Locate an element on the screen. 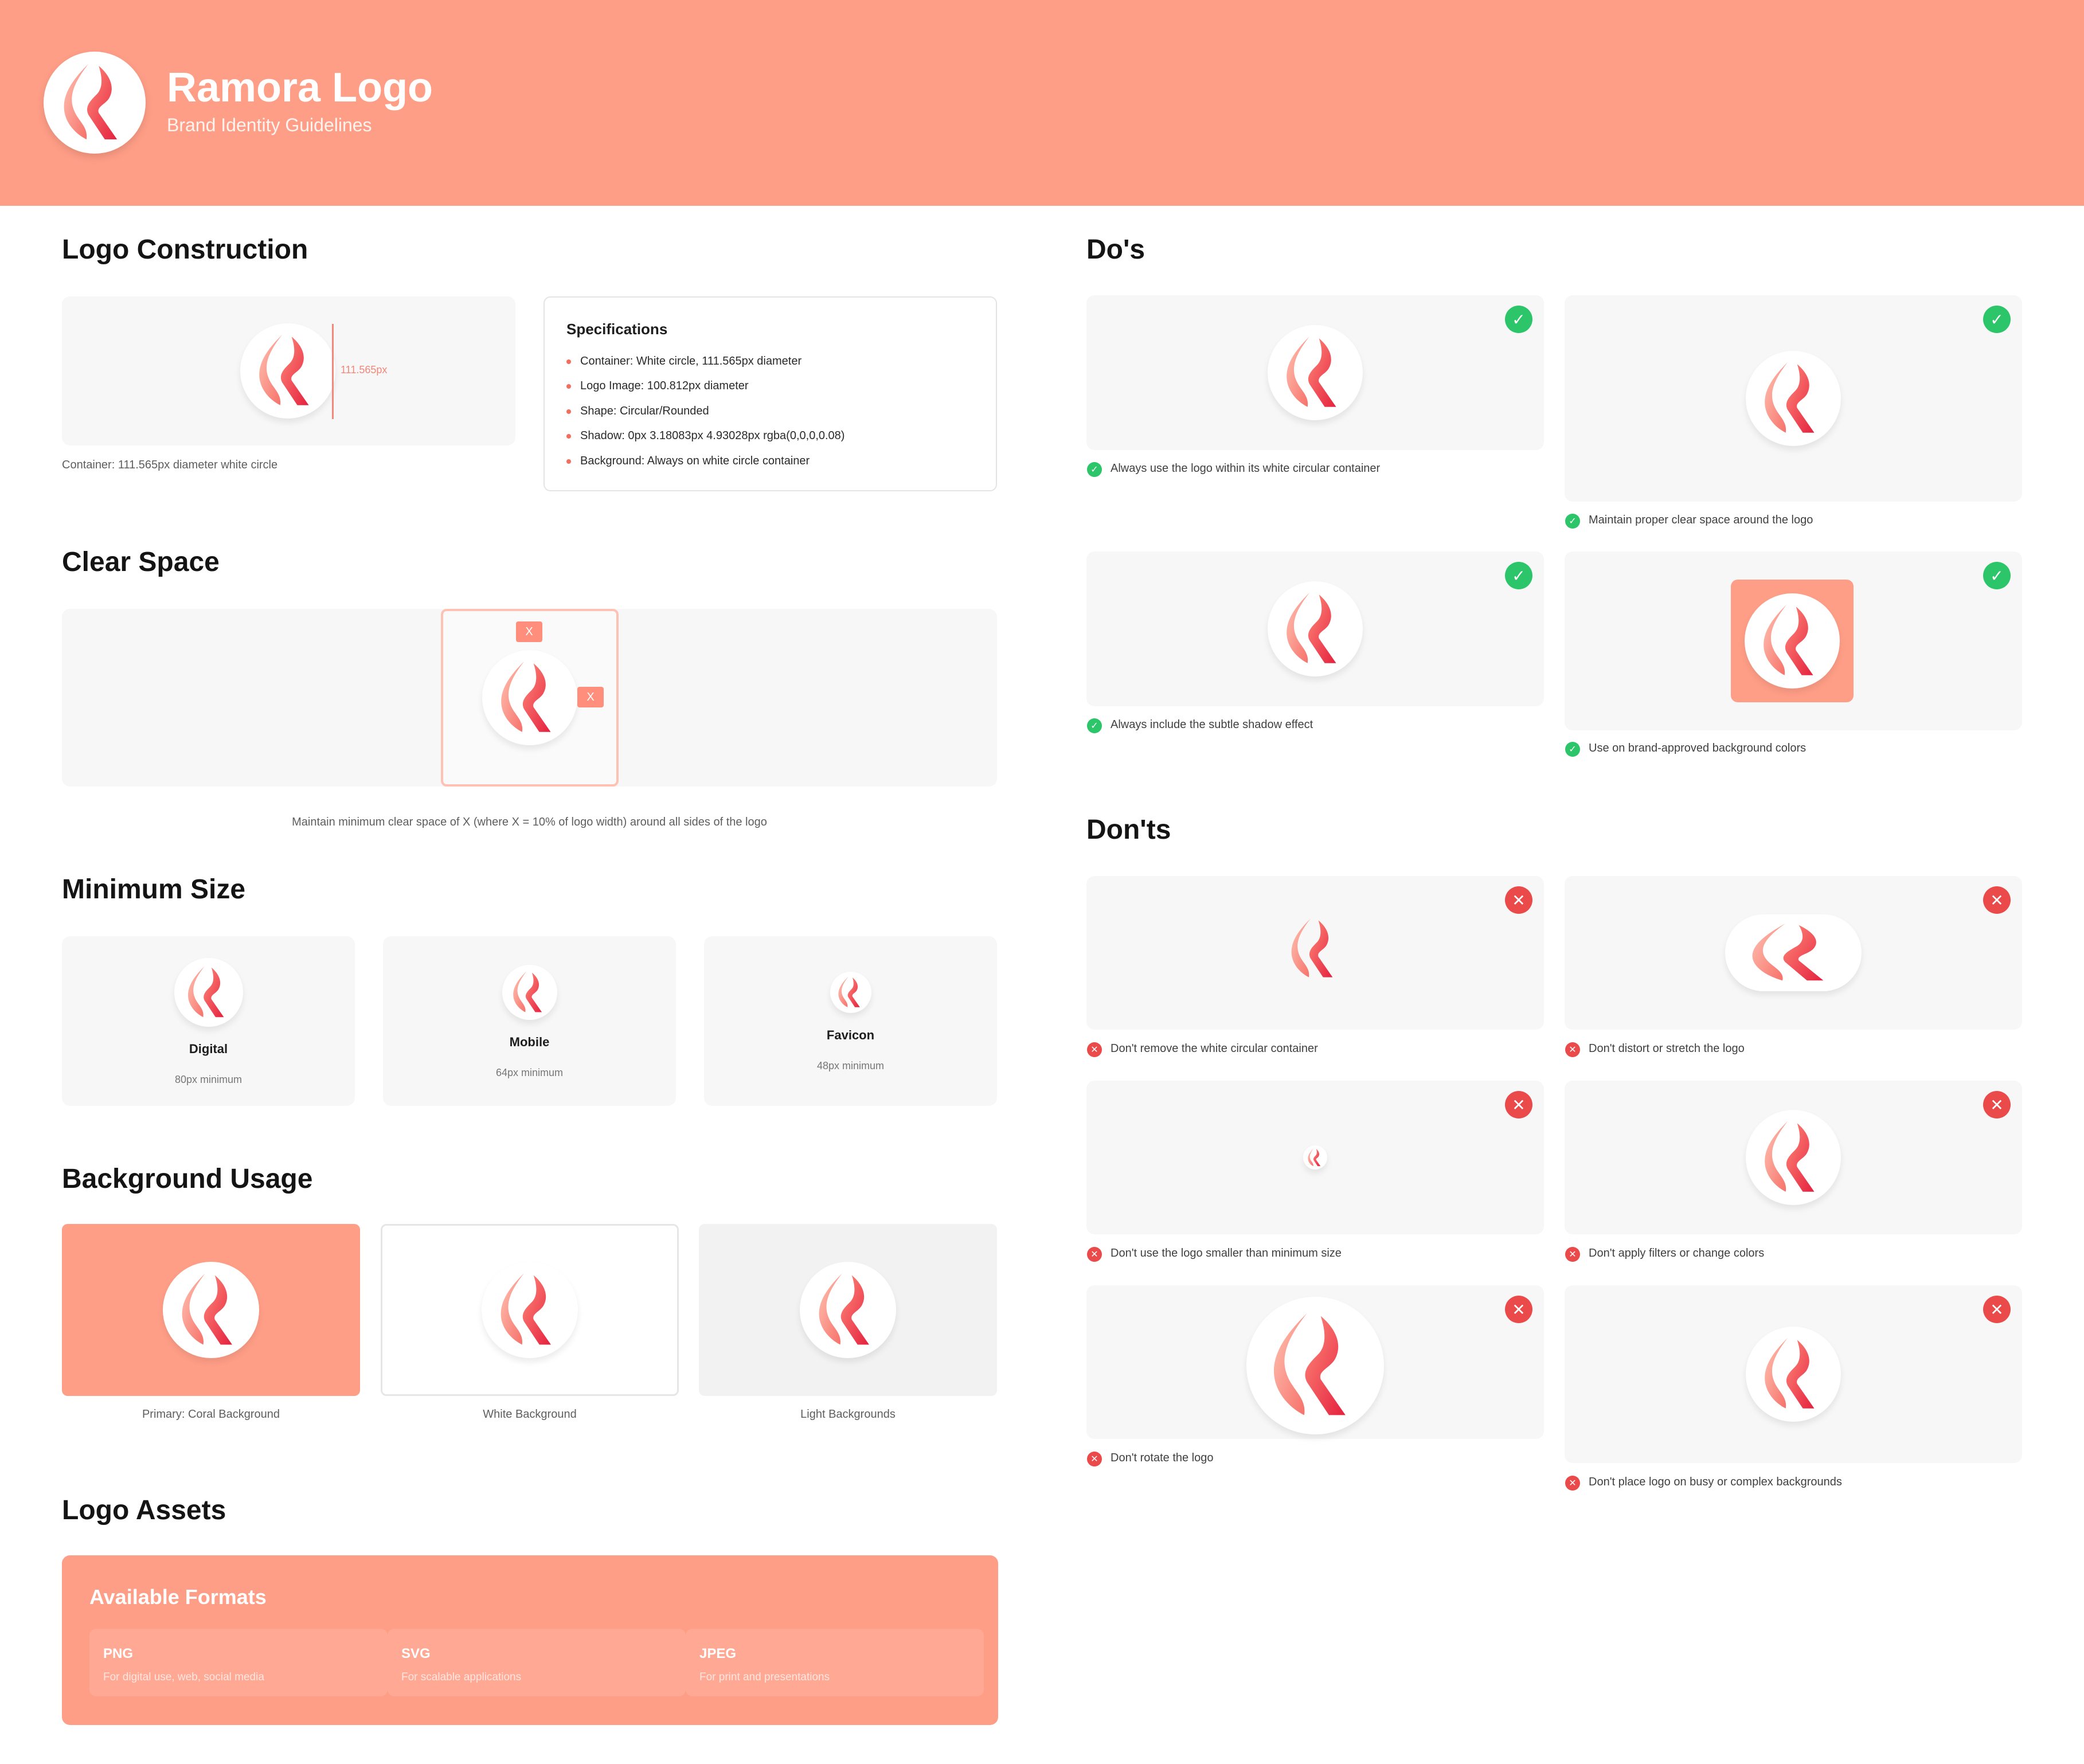 The height and width of the screenshot is (1764, 2084). logo-container-stretched is located at coordinates (1794, 953).